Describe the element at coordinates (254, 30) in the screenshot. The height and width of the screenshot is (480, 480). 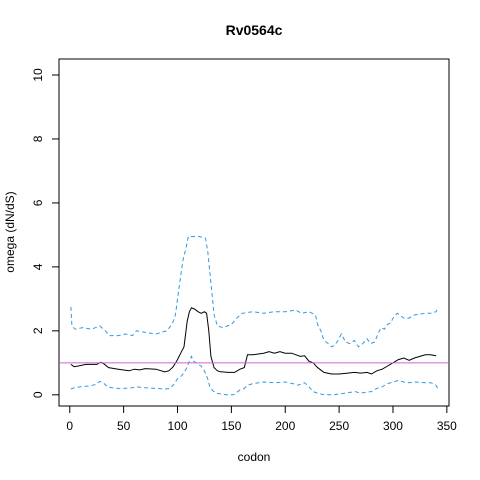
I see `chart-title: Rv0564c` at that location.